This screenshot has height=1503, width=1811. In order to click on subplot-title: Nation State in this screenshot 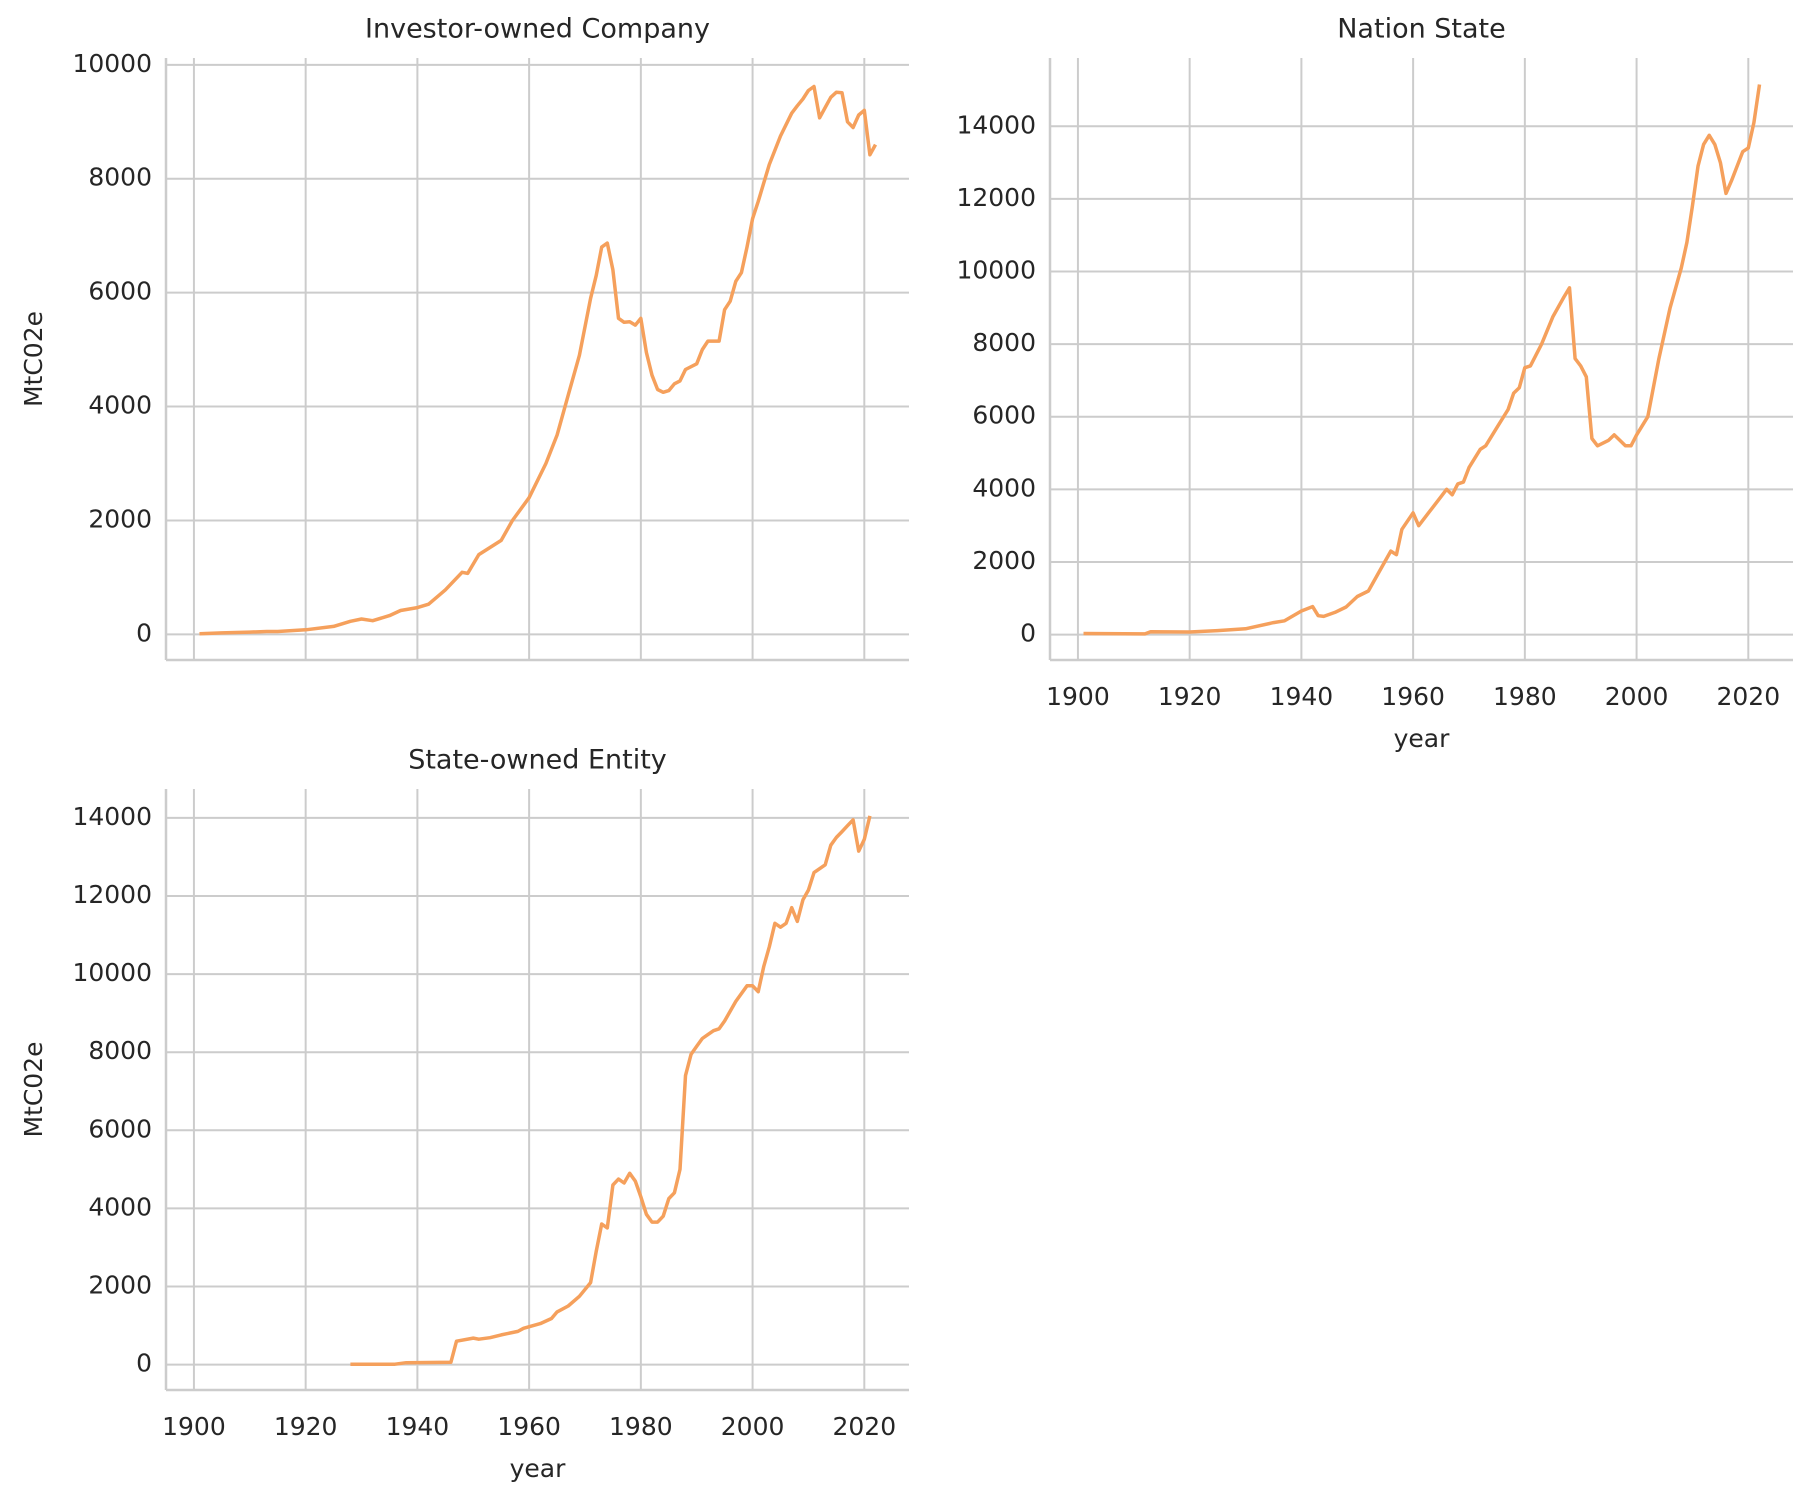, I will do `click(1421, 29)`.